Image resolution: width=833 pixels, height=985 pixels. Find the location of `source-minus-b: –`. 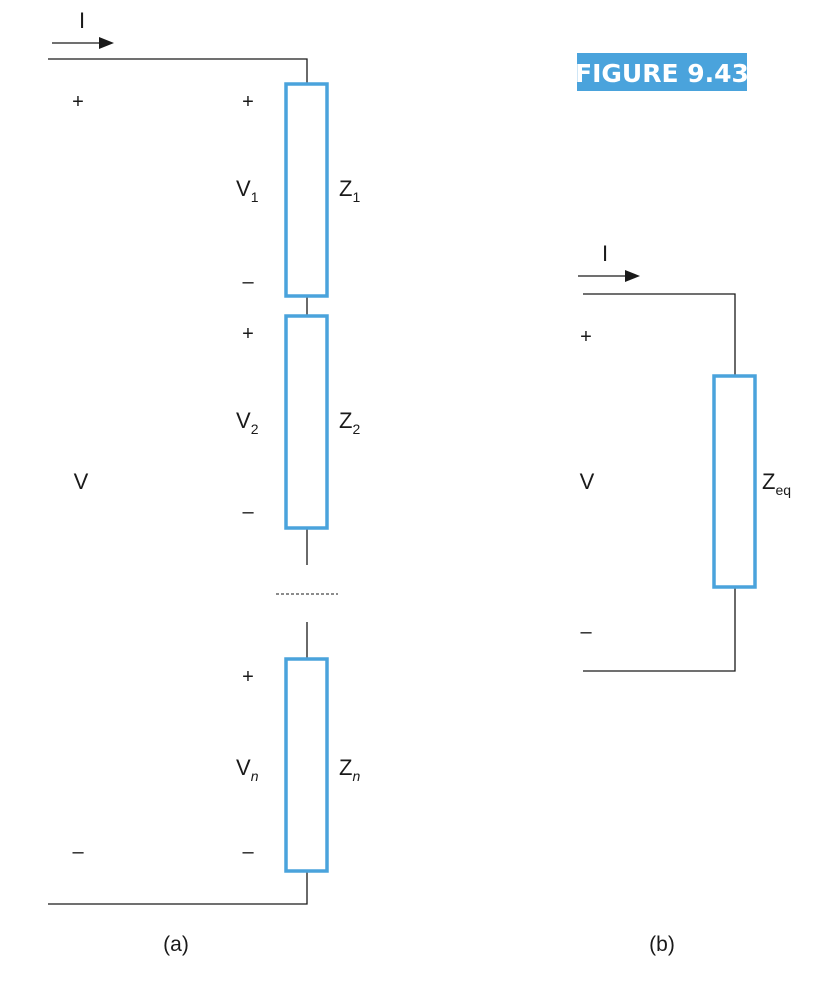

source-minus-b: – is located at coordinates (586, 632).